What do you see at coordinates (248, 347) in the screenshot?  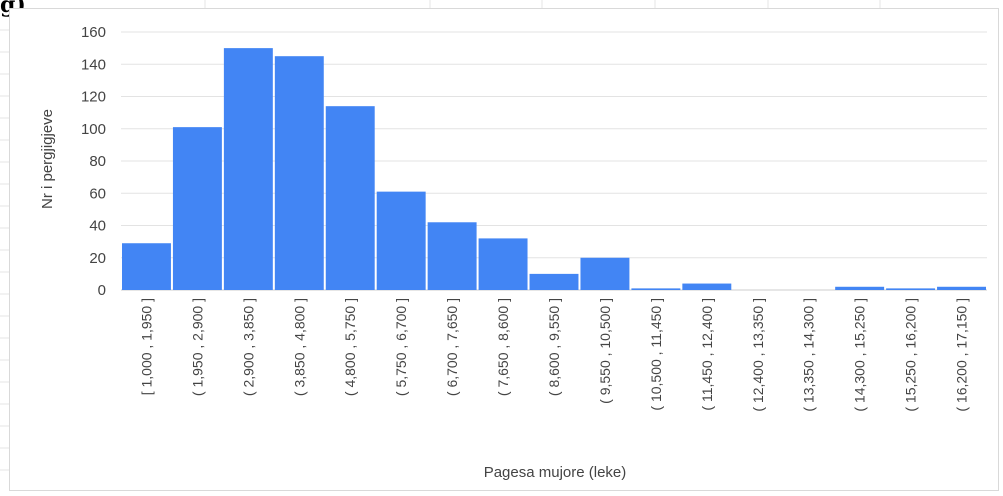 I see `x-tick-label: ( 2,900 , 3,850 ]` at bounding box center [248, 347].